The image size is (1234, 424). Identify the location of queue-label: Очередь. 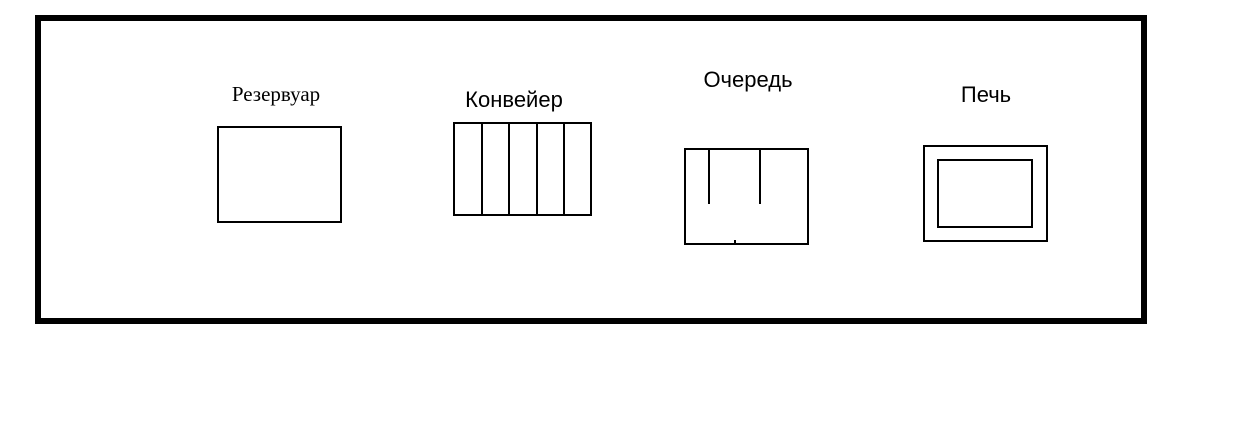
(748, 79).